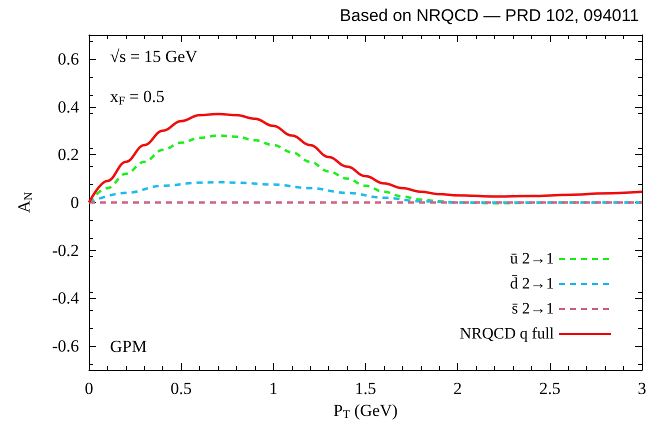 The height and width of the screenshot is (437, 652). I want to click on legend-label: NRQCD q full, so click(507, 334).